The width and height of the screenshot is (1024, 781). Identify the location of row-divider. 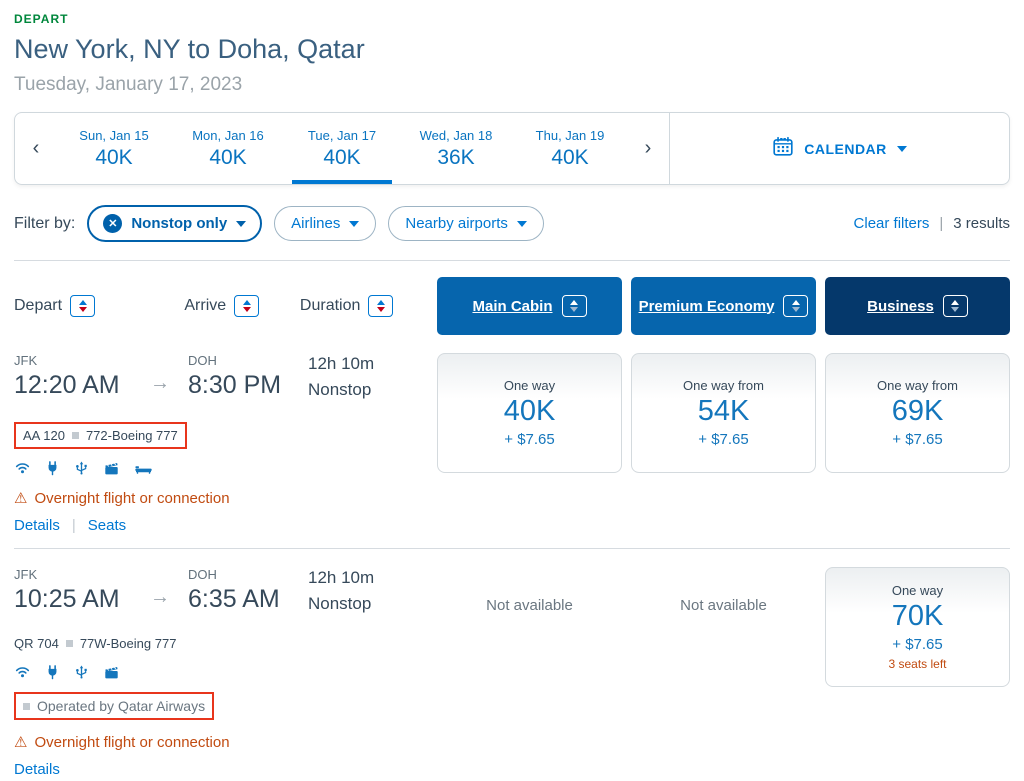
(512, 548).